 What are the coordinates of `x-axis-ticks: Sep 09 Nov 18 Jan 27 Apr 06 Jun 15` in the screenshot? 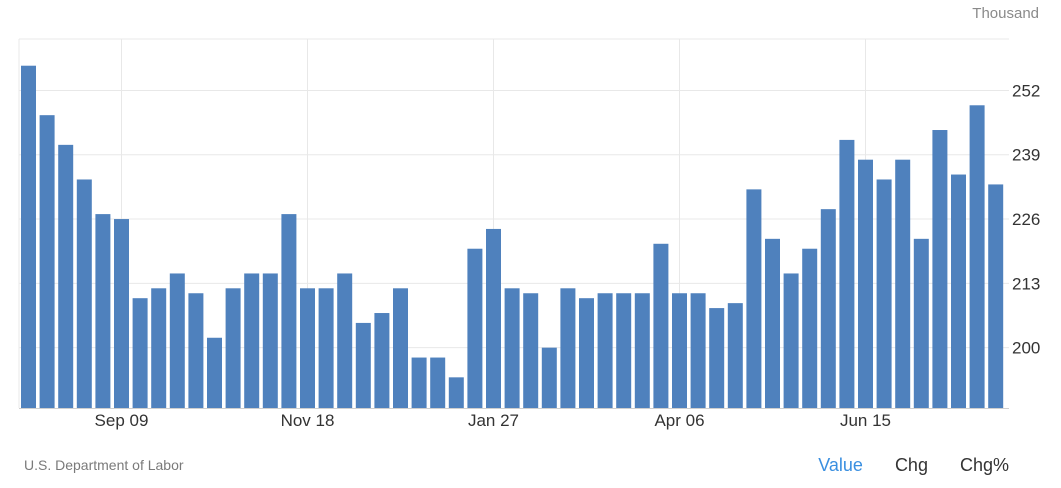 It's located at (493, 420).